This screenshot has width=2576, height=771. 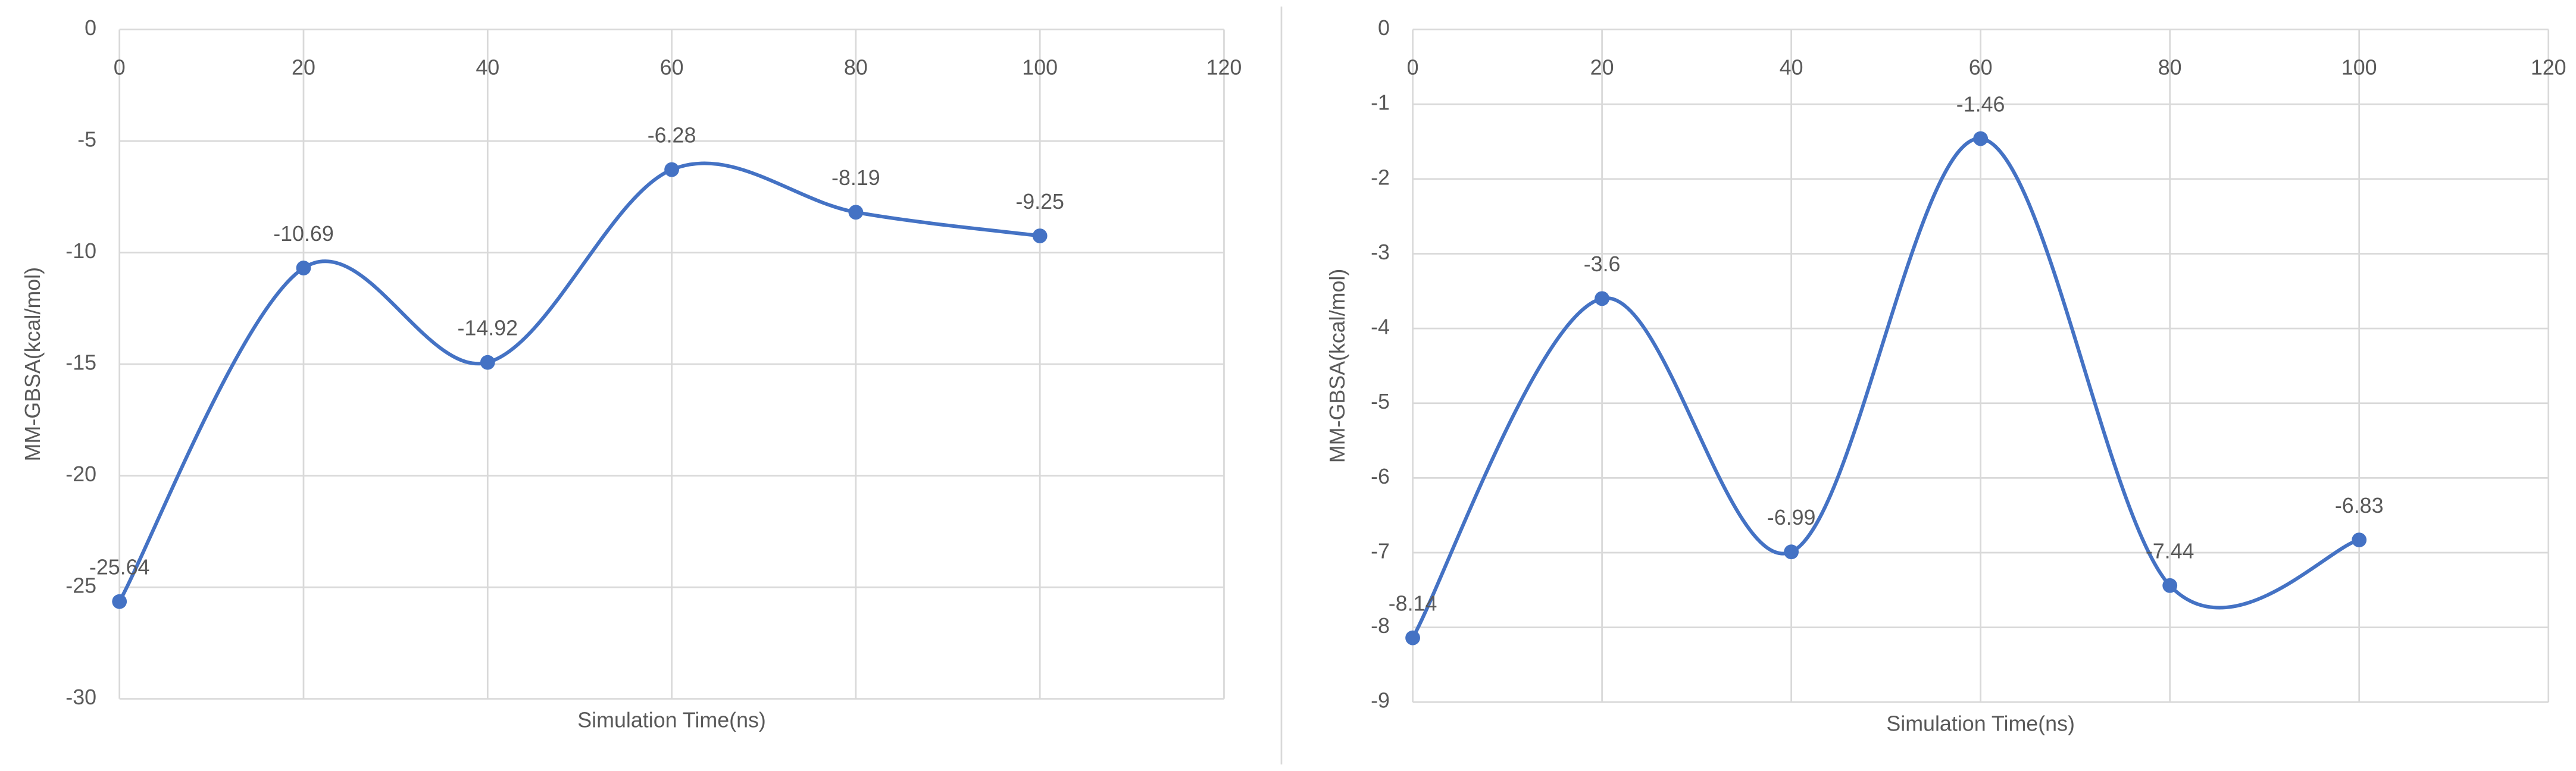 What do you see at coordinates (80, 586) in the screenshot?
I see `y-tick-label: -25` at bounding box center [80, 586].